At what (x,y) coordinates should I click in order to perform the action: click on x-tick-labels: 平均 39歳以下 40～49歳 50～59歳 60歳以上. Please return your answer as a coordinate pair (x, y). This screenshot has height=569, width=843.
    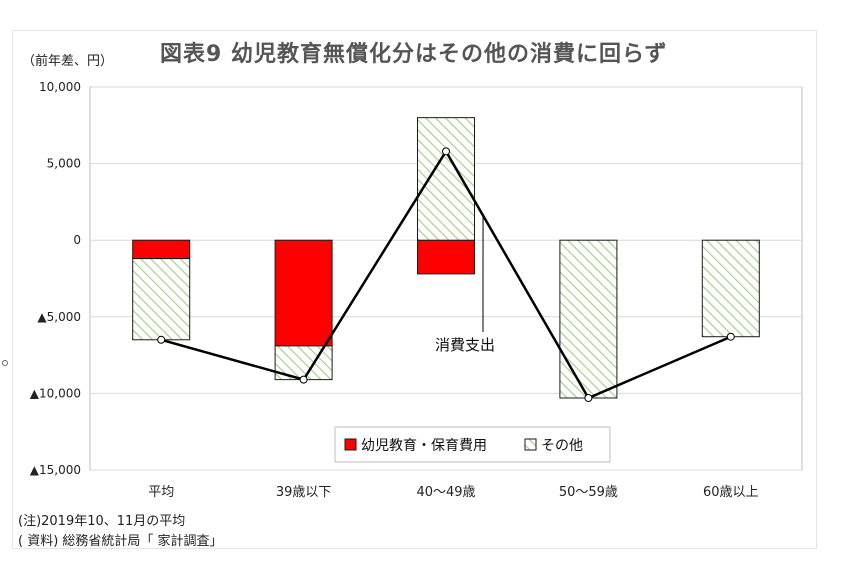
    Looking at the image, I should click on (453, 492).